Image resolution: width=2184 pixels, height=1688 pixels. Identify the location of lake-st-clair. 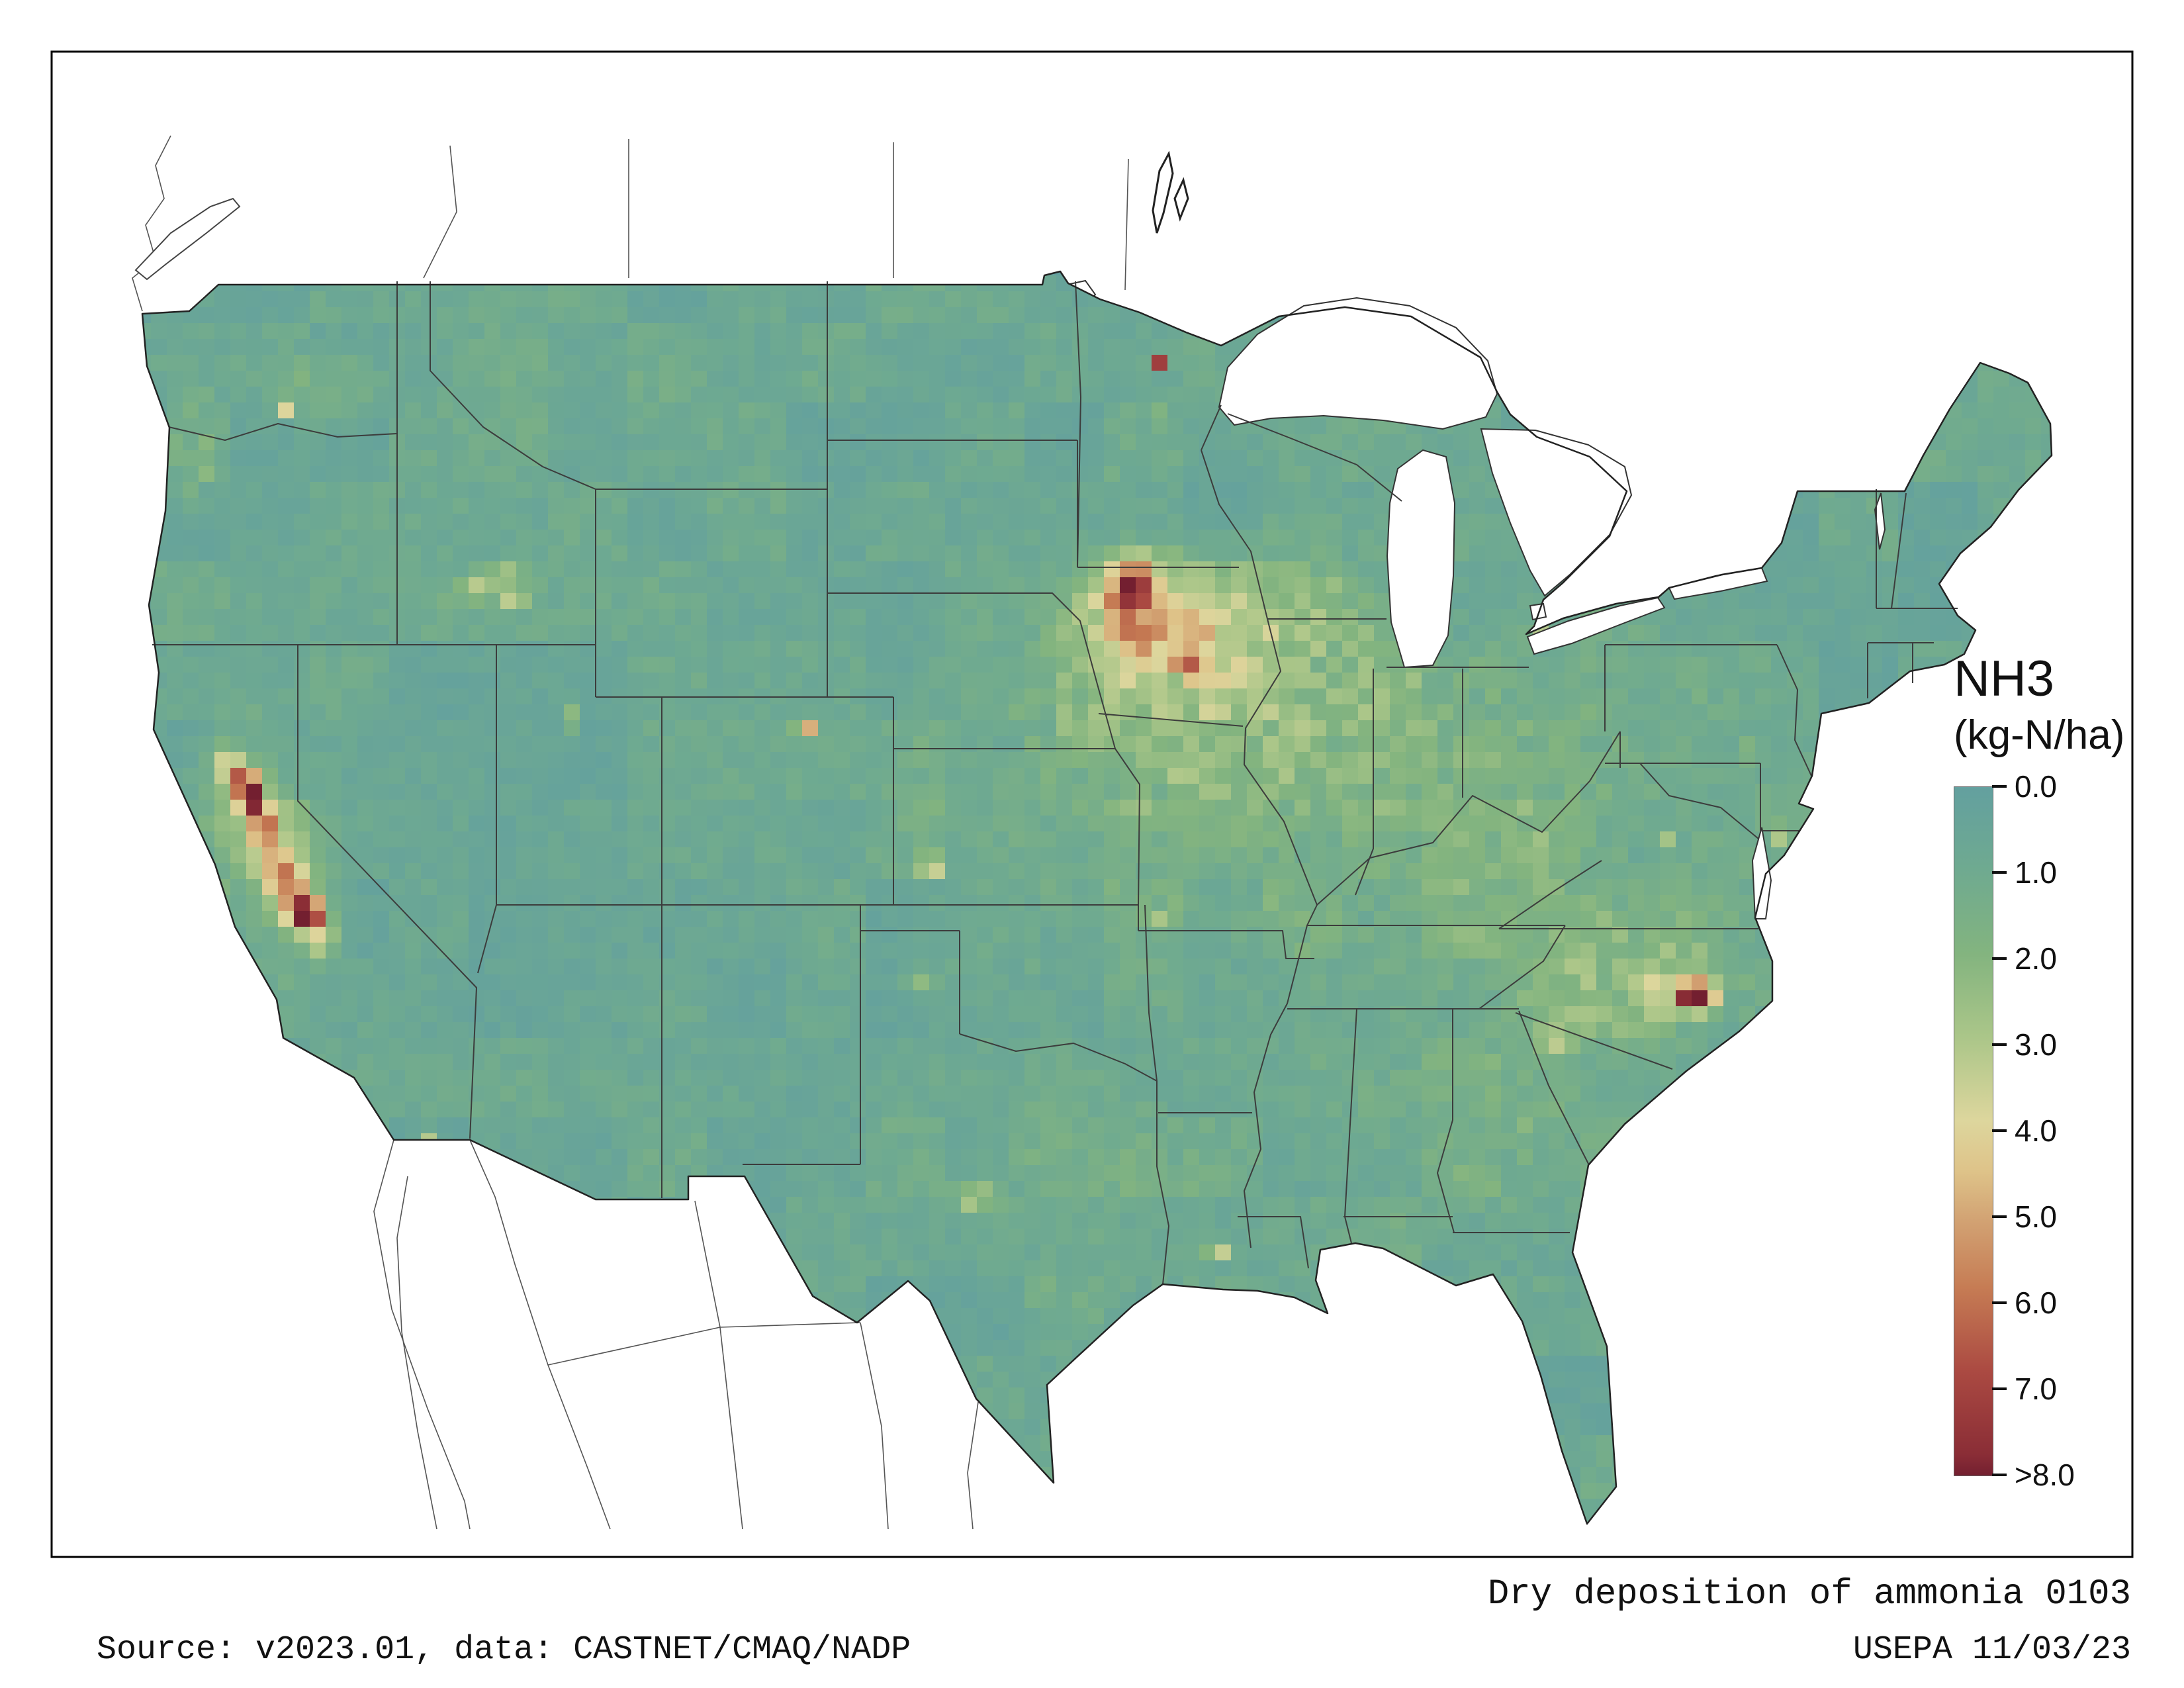
(1538, 611).